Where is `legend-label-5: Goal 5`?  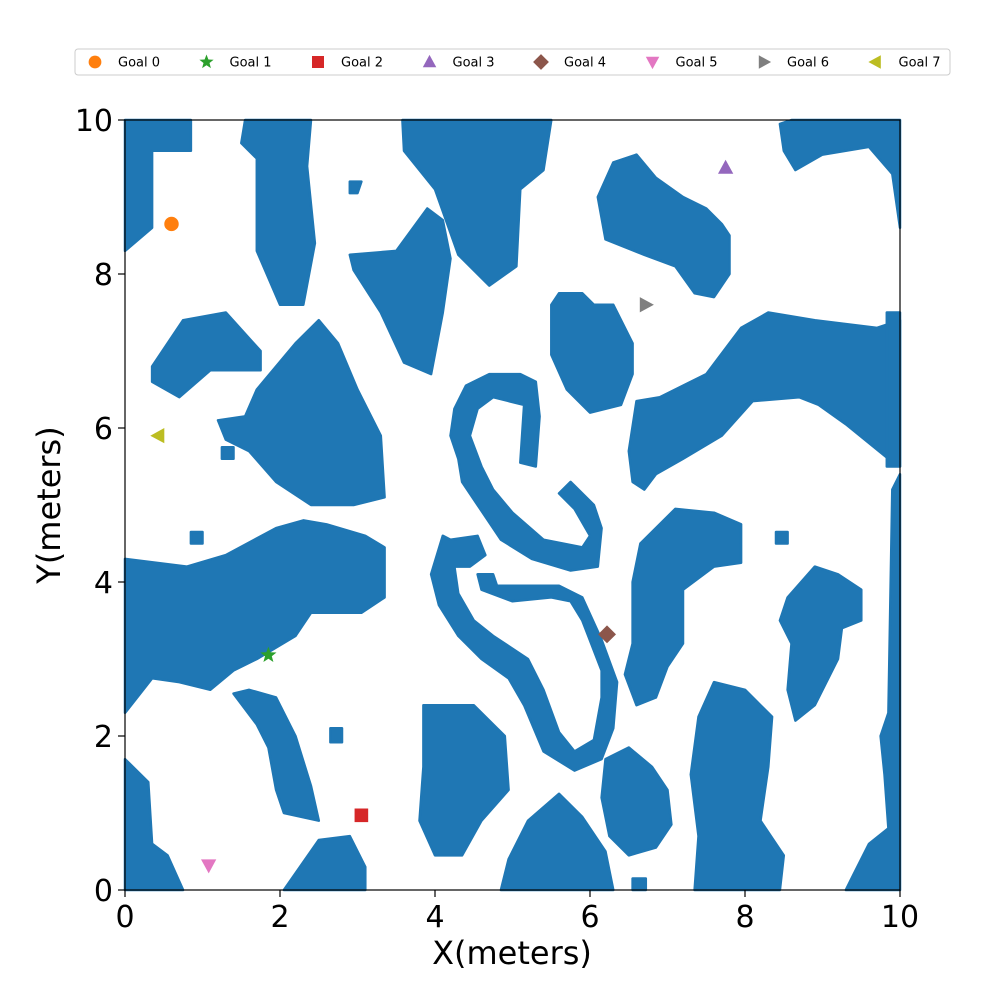
legend-label-5: Goal 5 is located at coordinates (697, 63).